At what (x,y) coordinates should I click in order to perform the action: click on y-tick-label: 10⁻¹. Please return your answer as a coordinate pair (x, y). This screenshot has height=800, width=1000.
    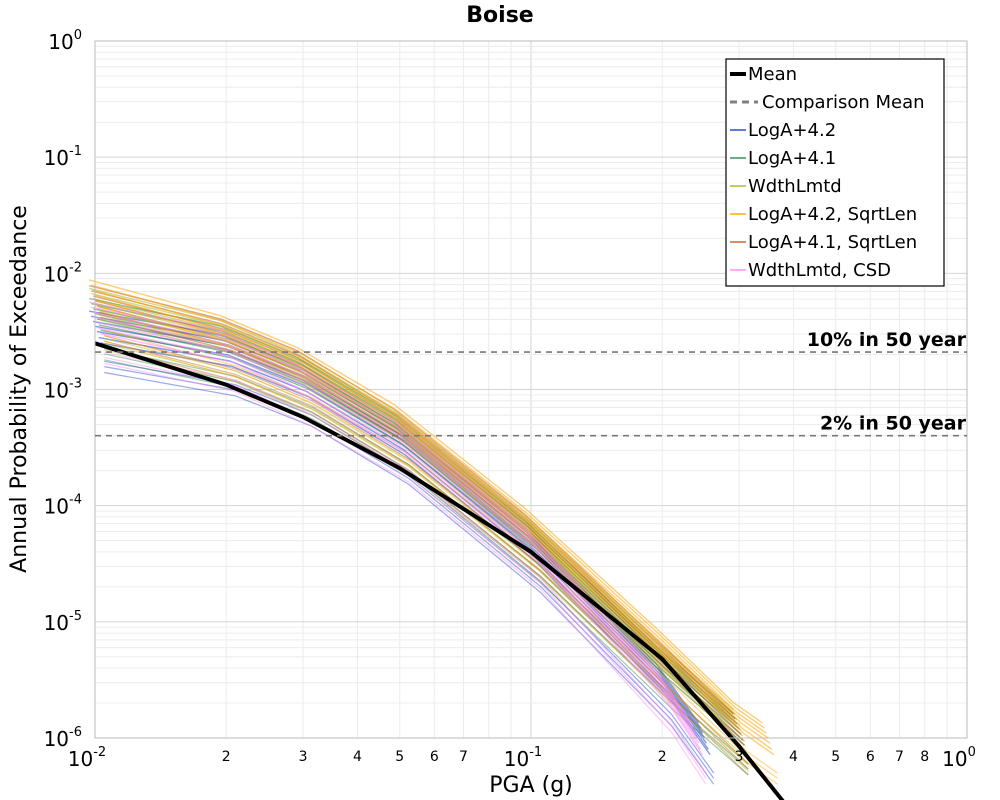
    Looking at the image, I should click on (63, 157).